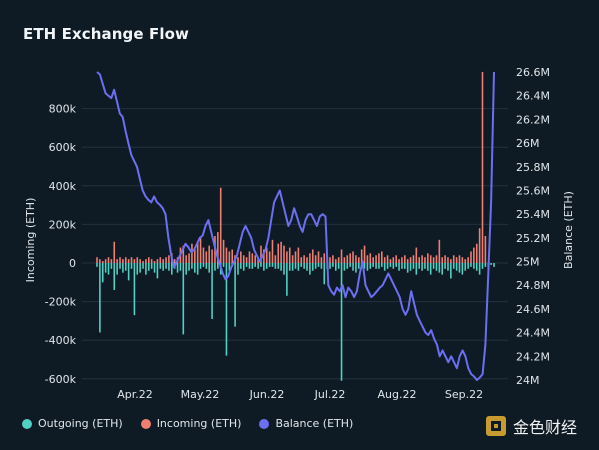 The width and height of the screenshot is (599, 450). Describe the element at coordinates (264, 423) in the screenshot. I see `legend-swatch-balance` at that location.